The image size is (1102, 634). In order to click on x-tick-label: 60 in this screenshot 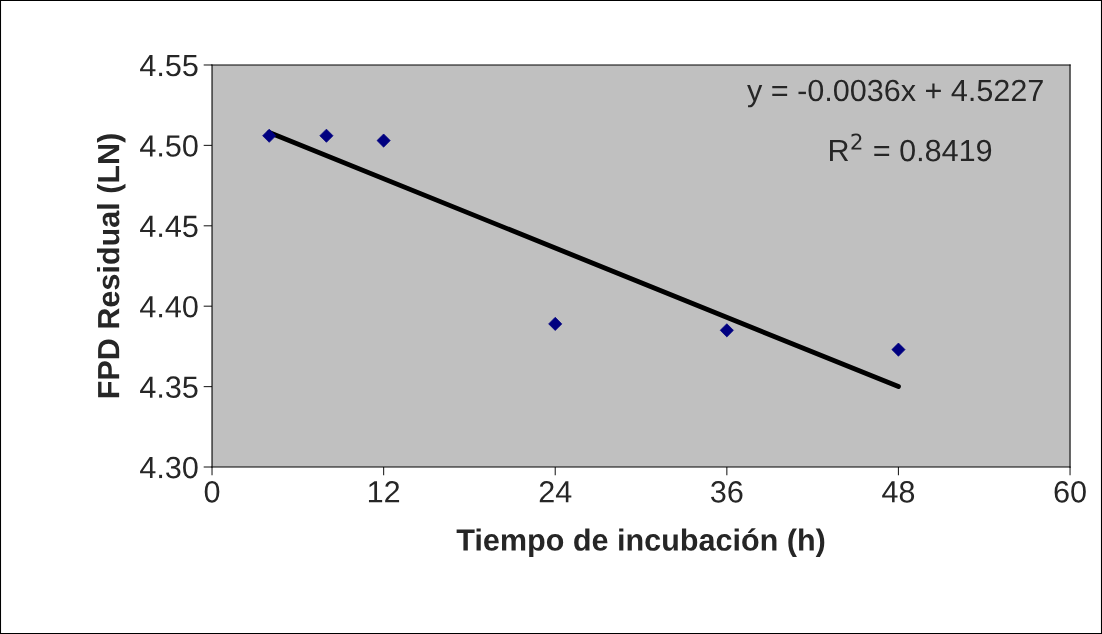, I will do `click(1070, 492)`.